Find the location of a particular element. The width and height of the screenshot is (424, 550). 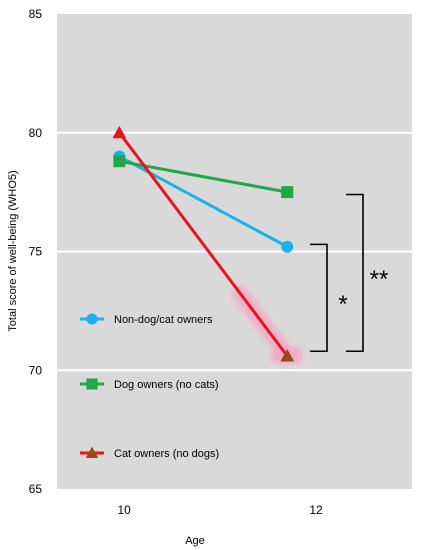

legend-label-2: Dog owners (no cats) is located at coordinates (166, 385).